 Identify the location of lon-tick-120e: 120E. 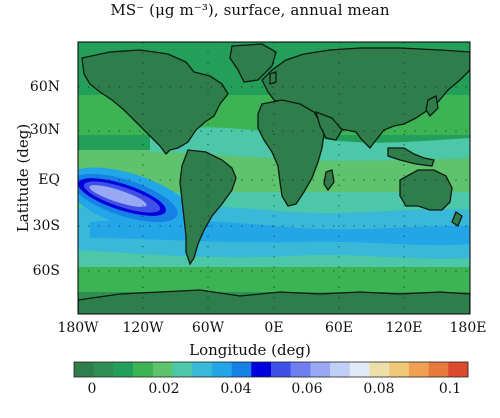
(404, 328).